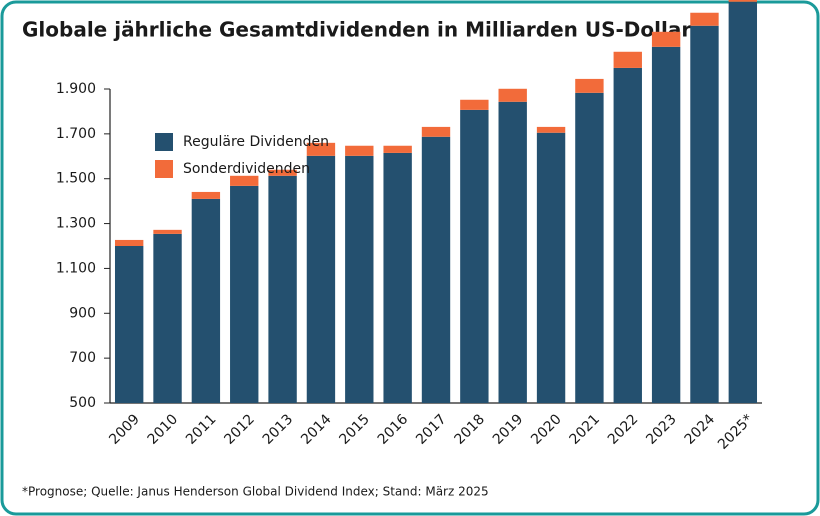  What do you see at coordinates (82, 358) in the screenshot?
I see `y-tick-label: 700` at bounding box center [82, 358].